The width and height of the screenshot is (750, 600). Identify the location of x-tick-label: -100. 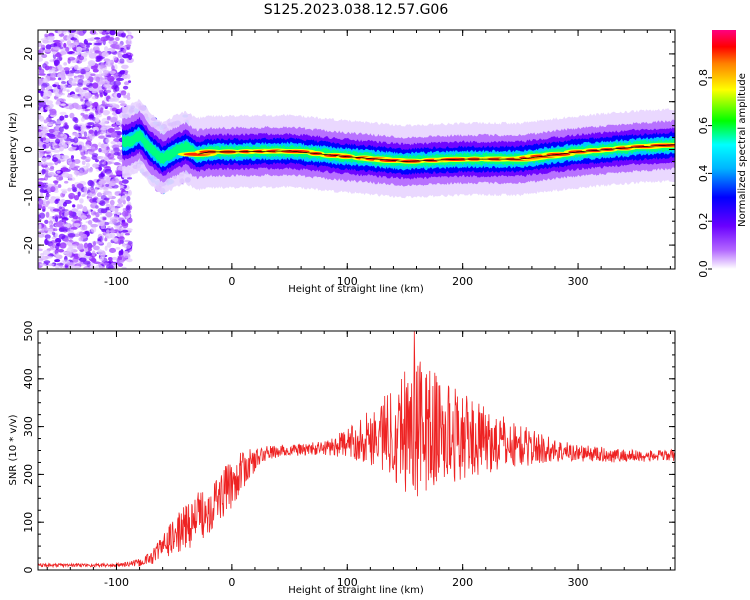
(116, 281).